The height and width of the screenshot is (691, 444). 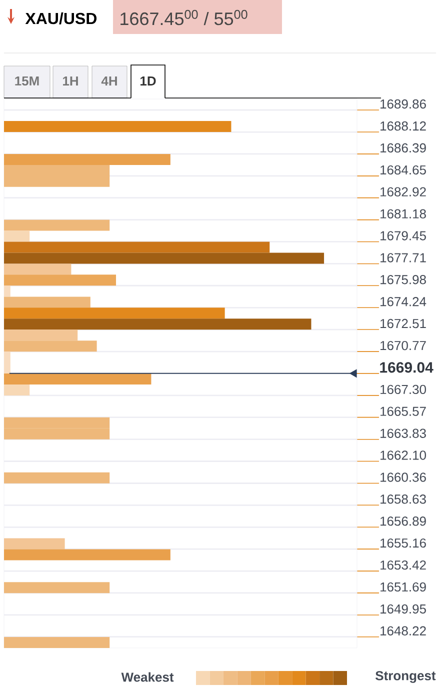 I want to click on y-tick-label: 1667.30, so click(x=403, y=389).